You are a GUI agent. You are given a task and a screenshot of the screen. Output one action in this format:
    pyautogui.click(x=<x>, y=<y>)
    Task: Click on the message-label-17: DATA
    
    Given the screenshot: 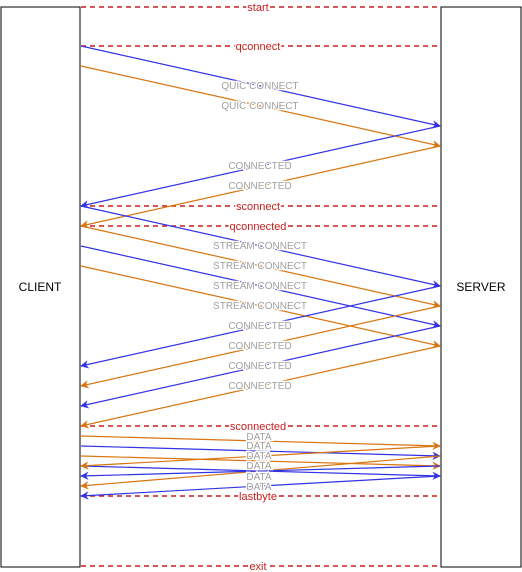 What is the action you would take?
    pyautogui.click(x=259, y=477)
    